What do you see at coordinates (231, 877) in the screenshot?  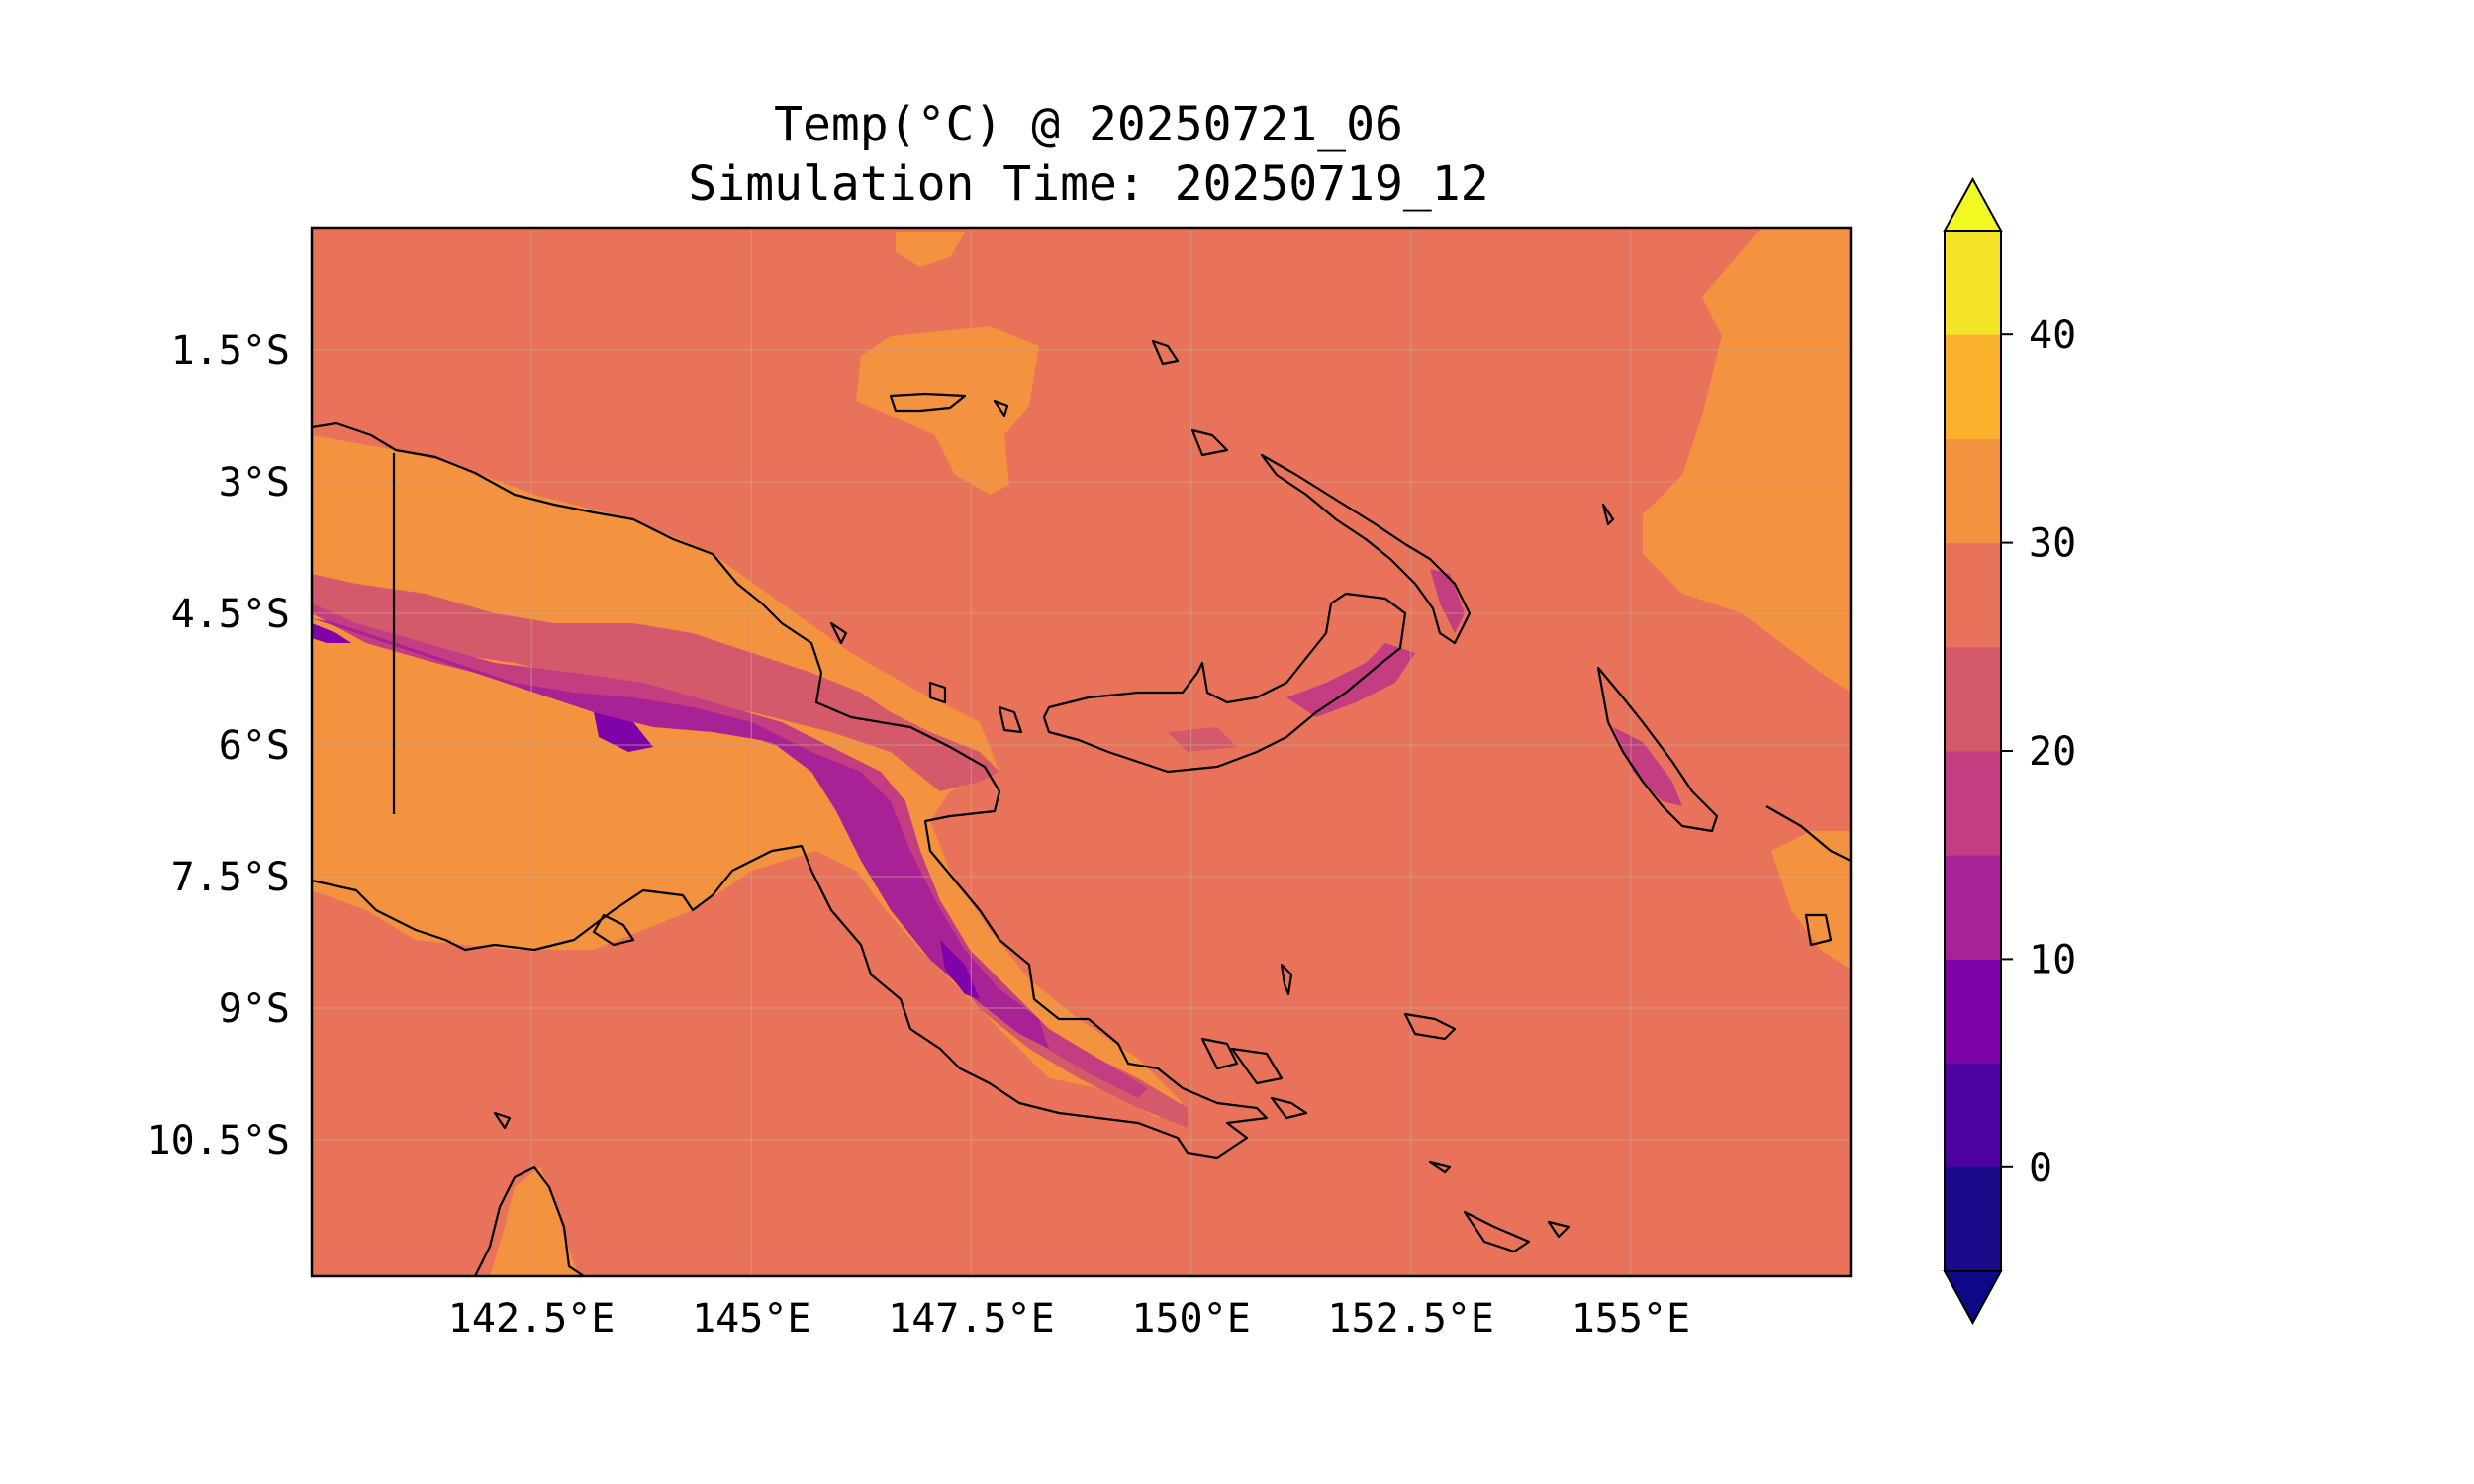 I see `y-tick-label: 7.5°S` at bounding box center [231, 877].